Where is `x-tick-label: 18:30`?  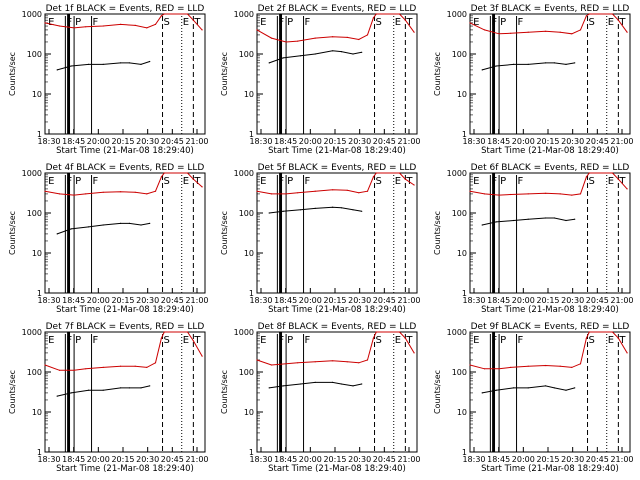 x-tick-label: 18:30 is located at coordinates (473, 300).